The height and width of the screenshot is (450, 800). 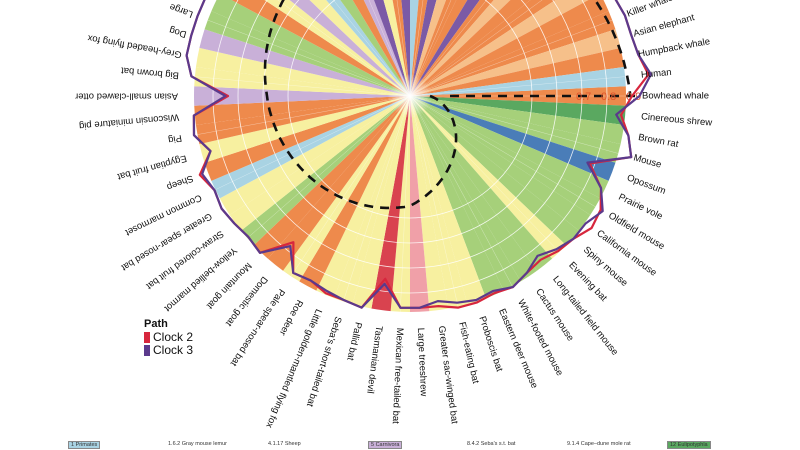 What do you see at coordinates (147, 350) in the screenshot?
I see `legend-swatch-clock3` at bounding box center [147, 350].